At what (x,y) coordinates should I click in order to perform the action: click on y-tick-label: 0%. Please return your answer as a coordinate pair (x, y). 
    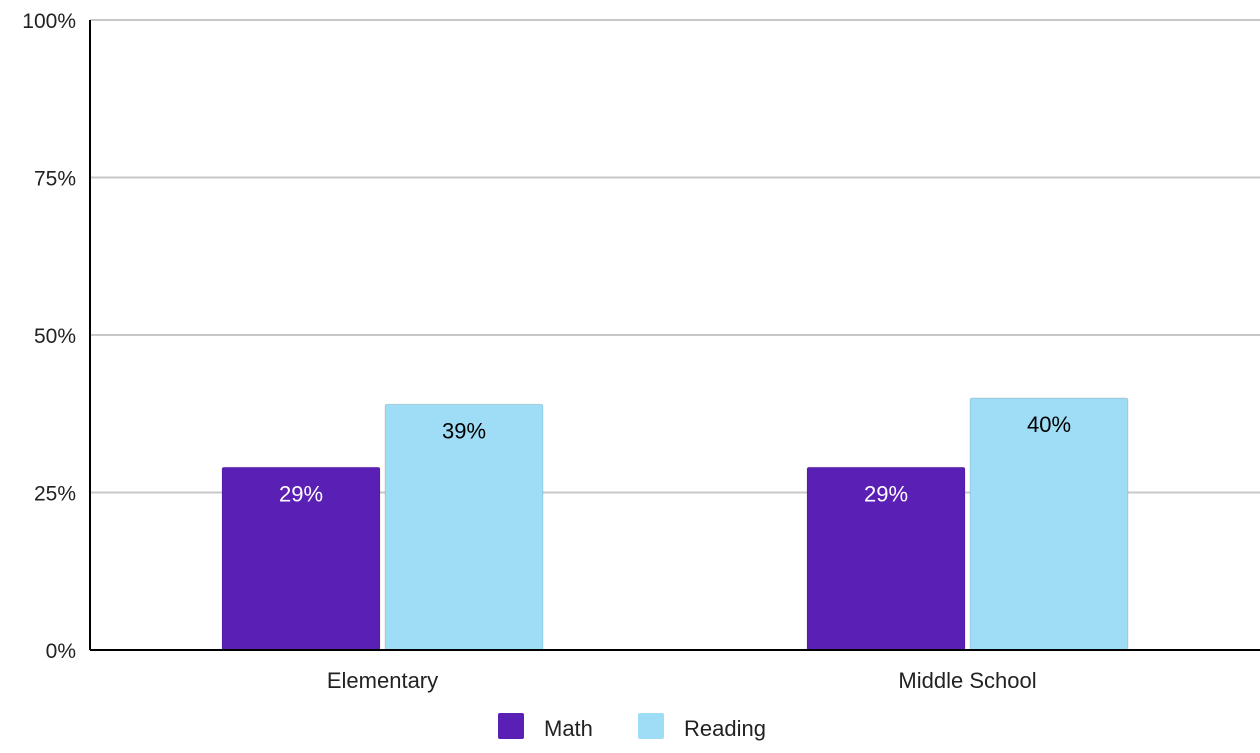
    Looking at the image, I should click on (61, 651).